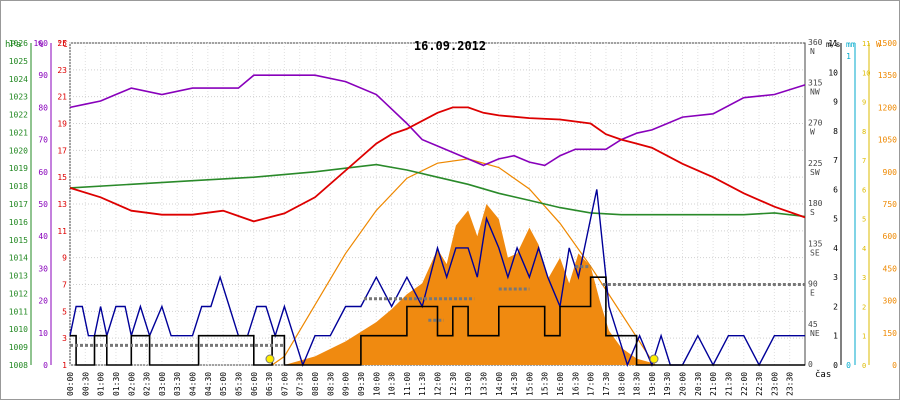 The height and width of the screenshot is (400, 900). I want to click on temp-unit: °C, so click(62, 45).